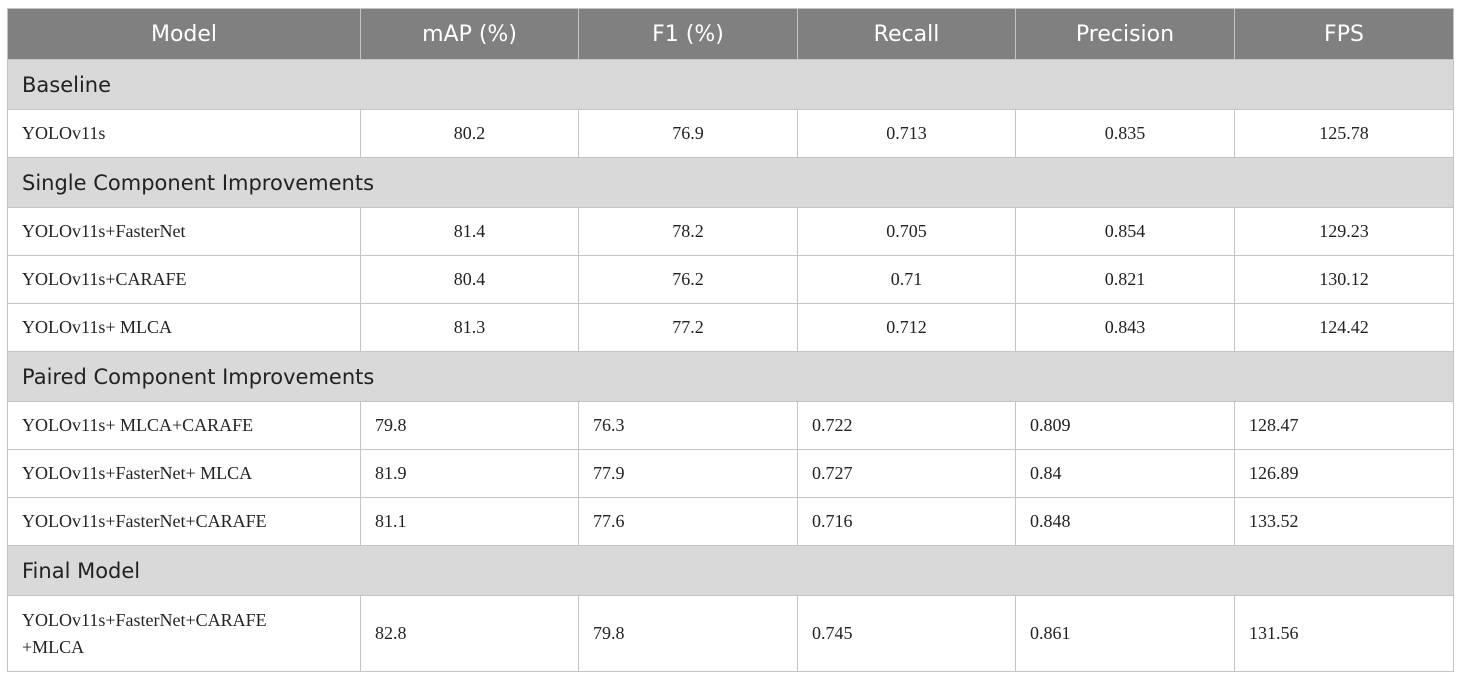 Image resolution: width=1460 pixels, height=681 pixels. I want to click on value-cell: 0.716, so click(906, 521).